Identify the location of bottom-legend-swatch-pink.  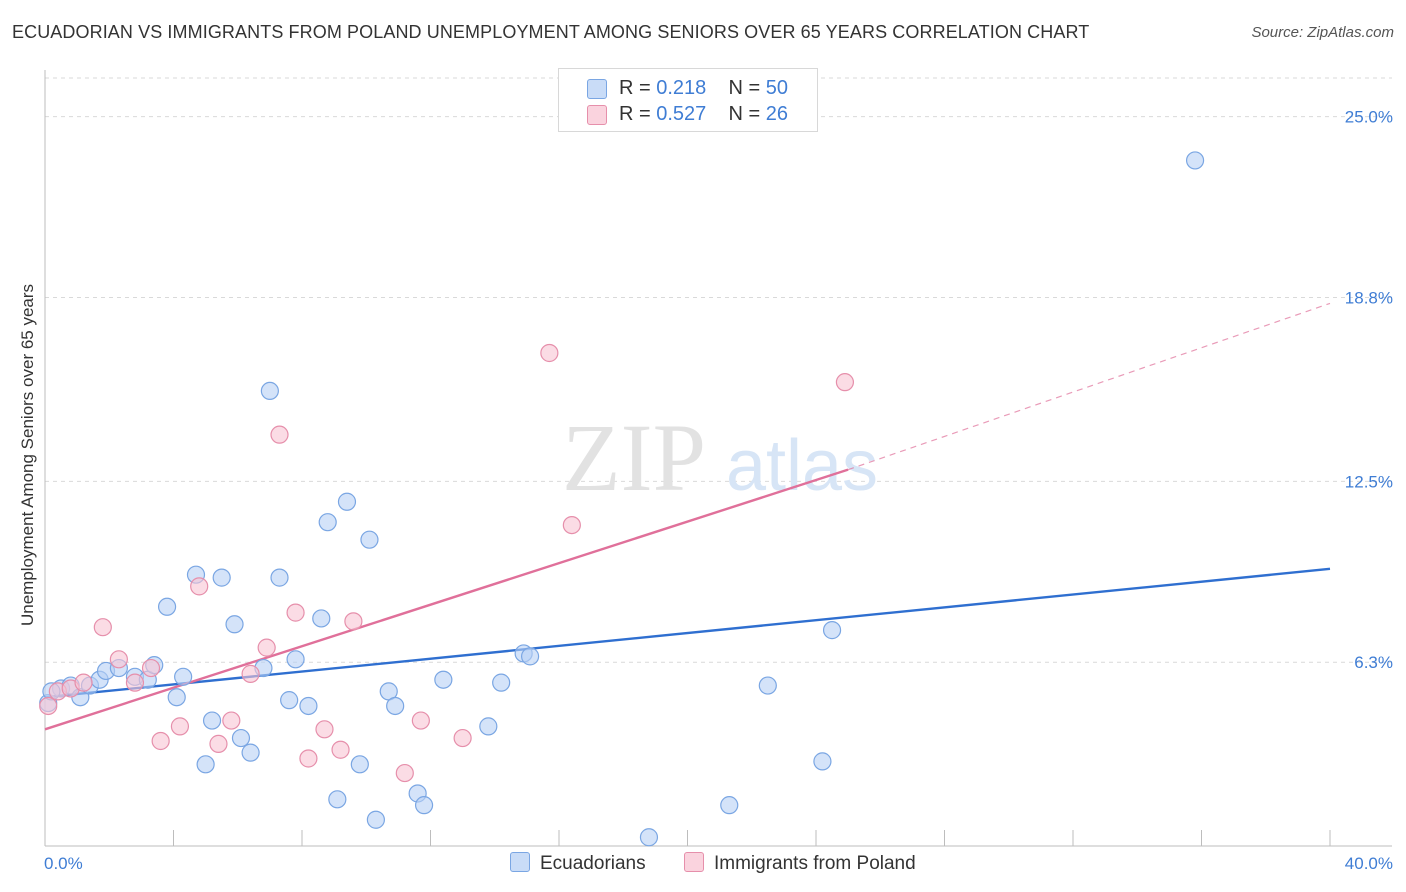
(694, 862).